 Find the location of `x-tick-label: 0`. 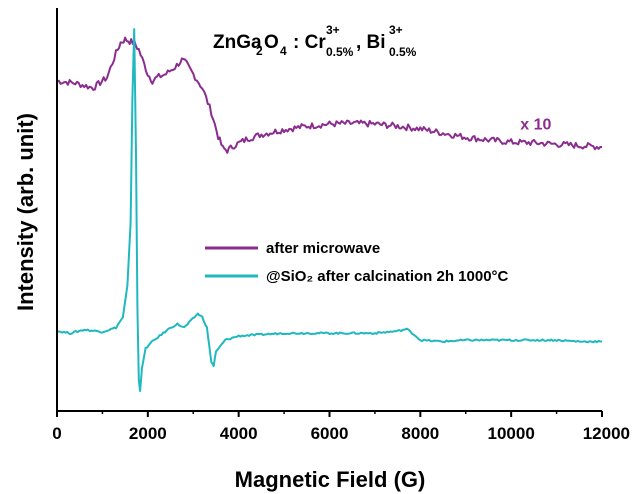

x-tick-label: 0 is located at coordinates (56, 433).